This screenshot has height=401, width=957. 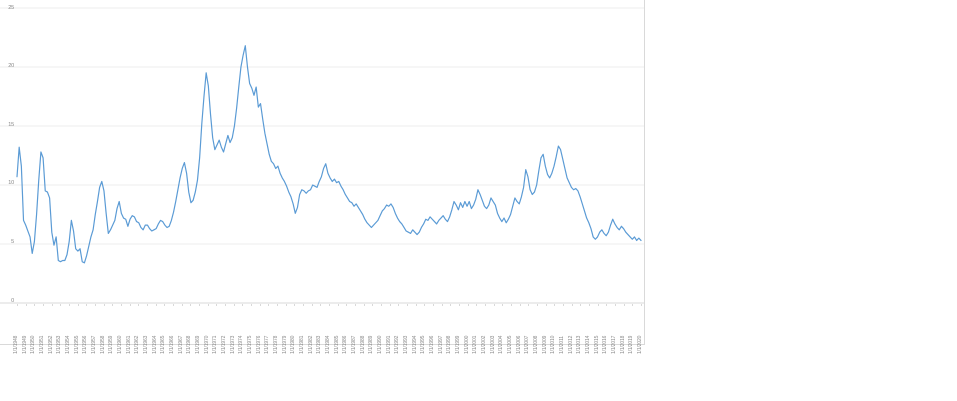 I want to click on x-tick-label: 1/1/1958, so click(x=102, y=344).